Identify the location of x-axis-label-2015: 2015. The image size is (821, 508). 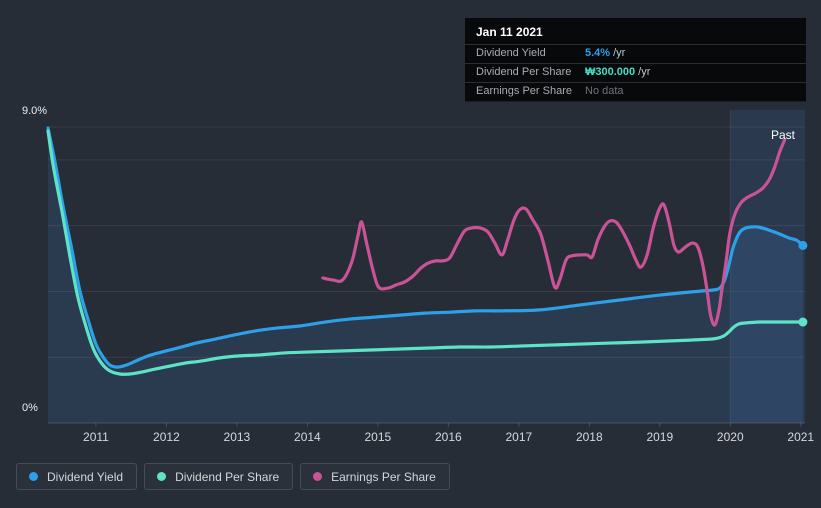
(378, 437).